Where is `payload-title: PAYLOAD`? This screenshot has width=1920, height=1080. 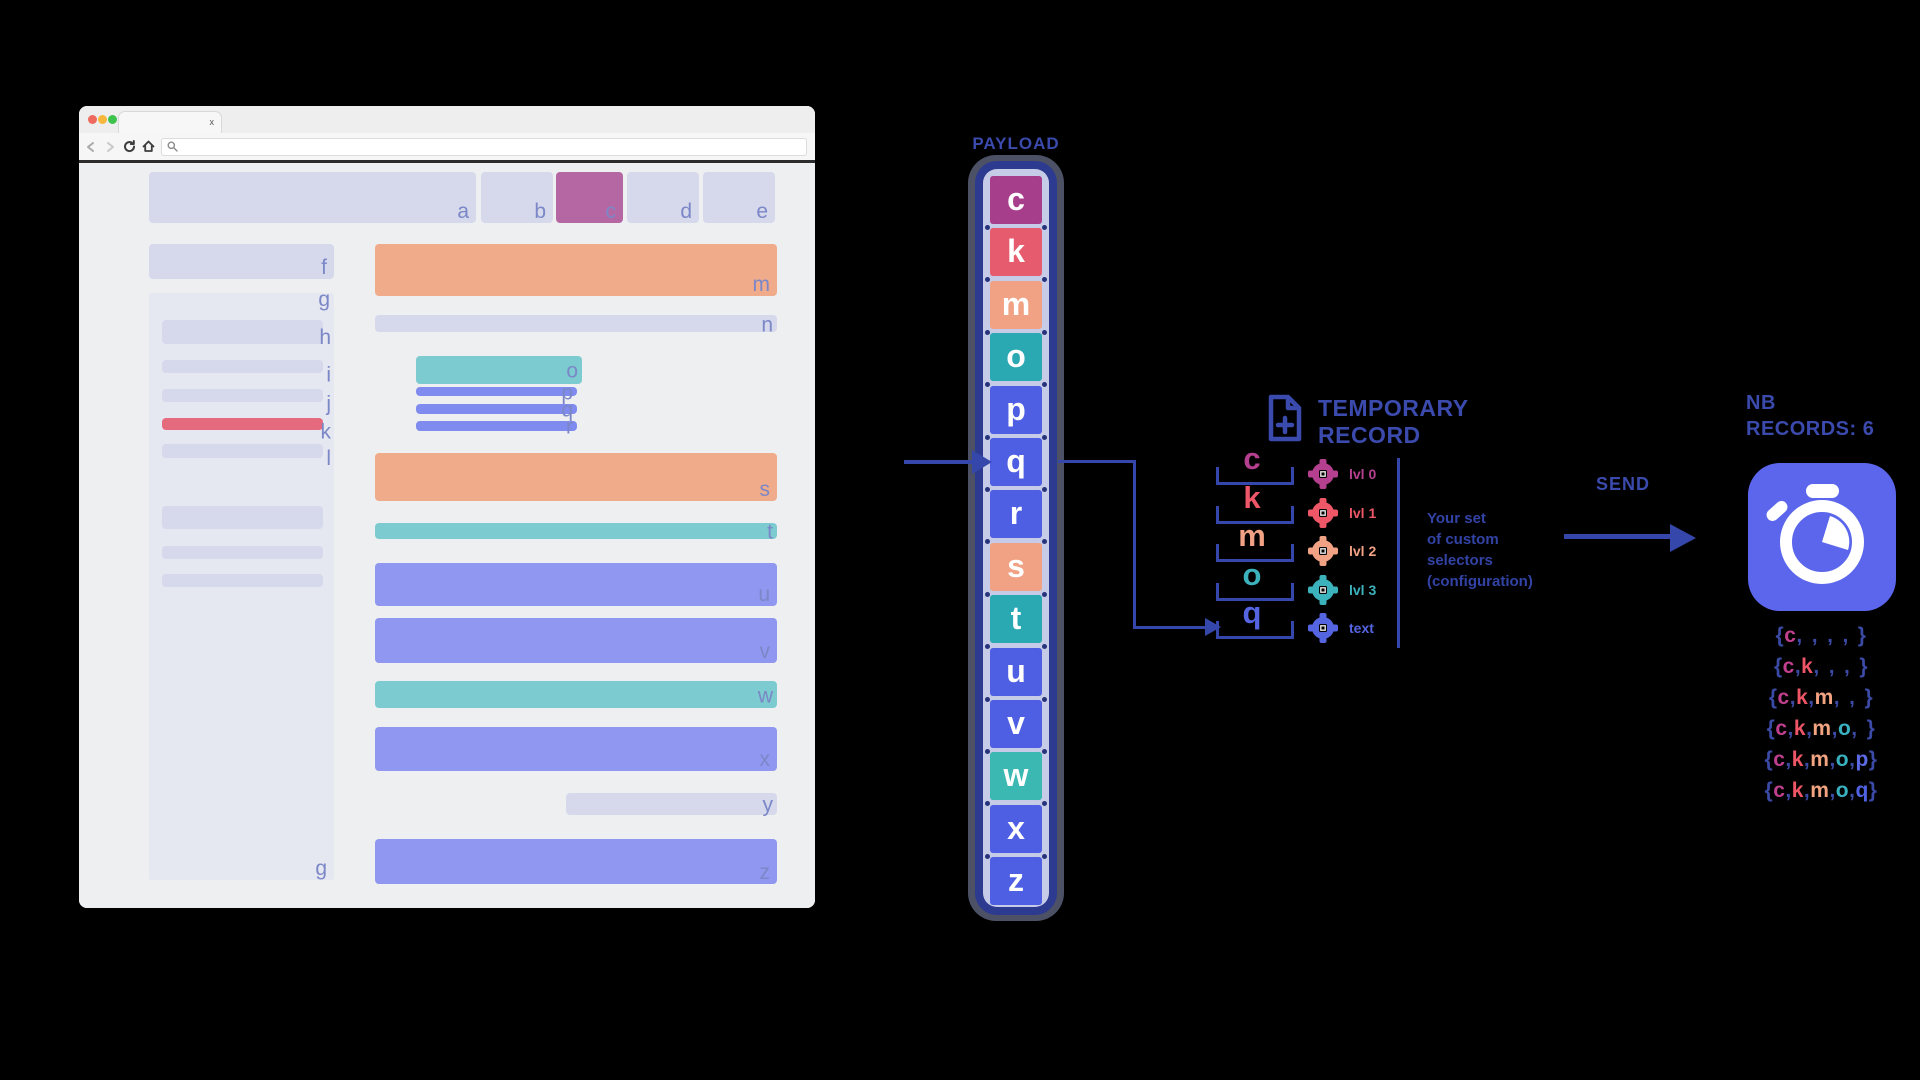 payload-title: PAYLOAD is located at coordinates (1016, 143).